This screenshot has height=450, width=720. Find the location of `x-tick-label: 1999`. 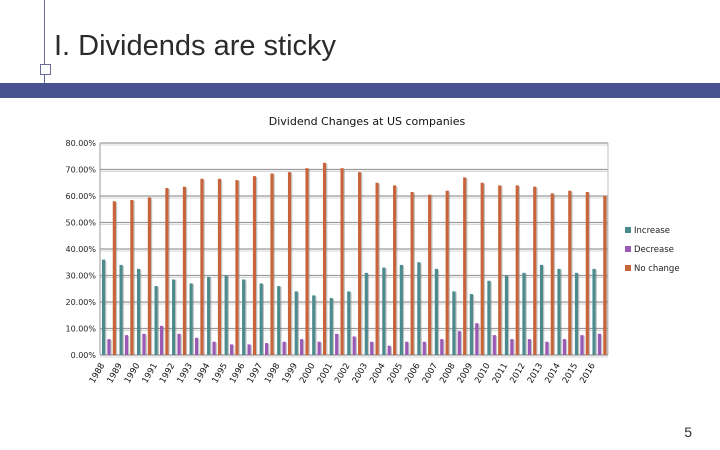

x-tick-label: 1999 is located at coordinates (290, 374).